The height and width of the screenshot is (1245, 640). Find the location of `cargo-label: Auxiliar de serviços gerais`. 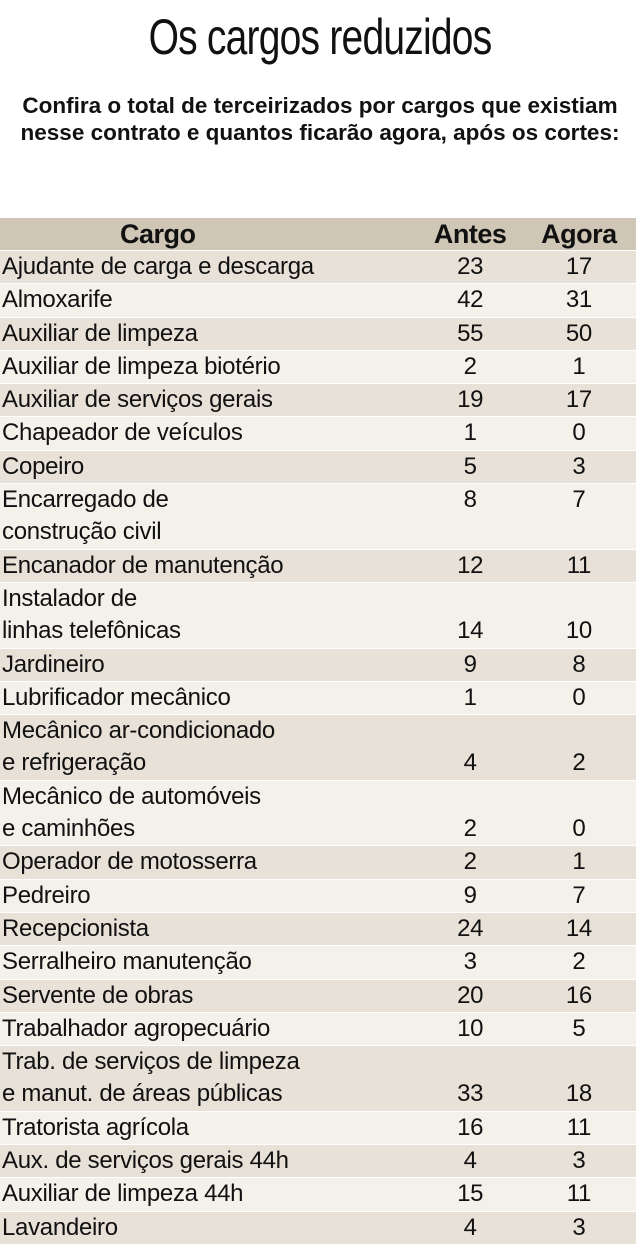

cargo-label: Auxiliar de serviços gerais is located at coordinates (137, 400).